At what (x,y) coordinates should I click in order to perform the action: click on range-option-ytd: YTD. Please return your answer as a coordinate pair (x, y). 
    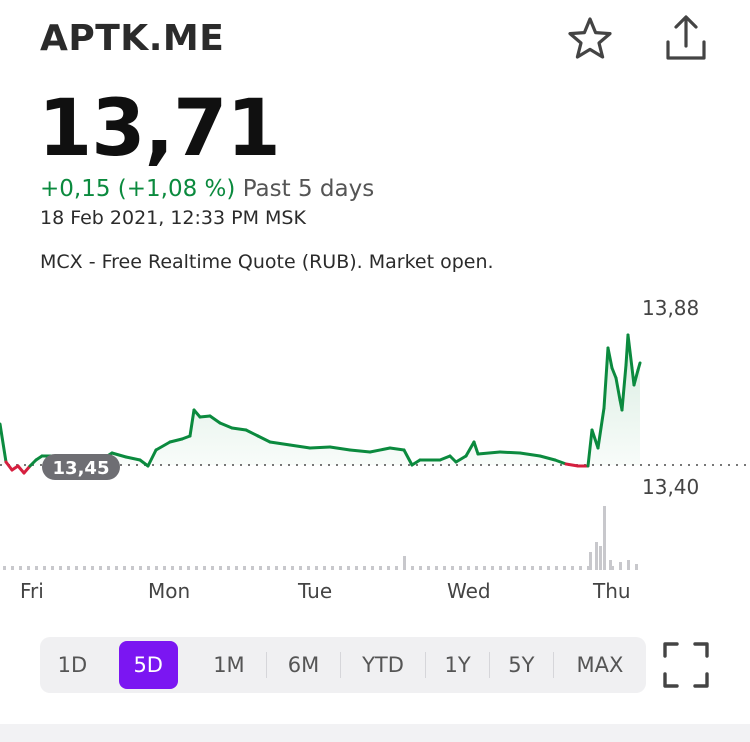
    Looking at the image, I should click on (383, 665).